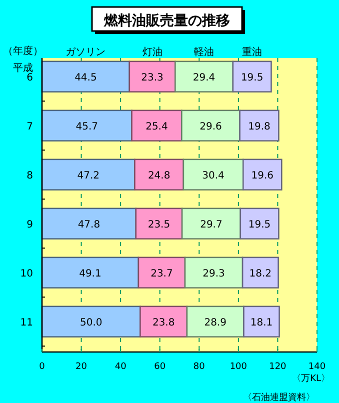 The height and width of the screenshot is (403, 339). Describe the element at coordinates (239, 367) in the screenshot. I see `x-tick-label: 100` at that location.